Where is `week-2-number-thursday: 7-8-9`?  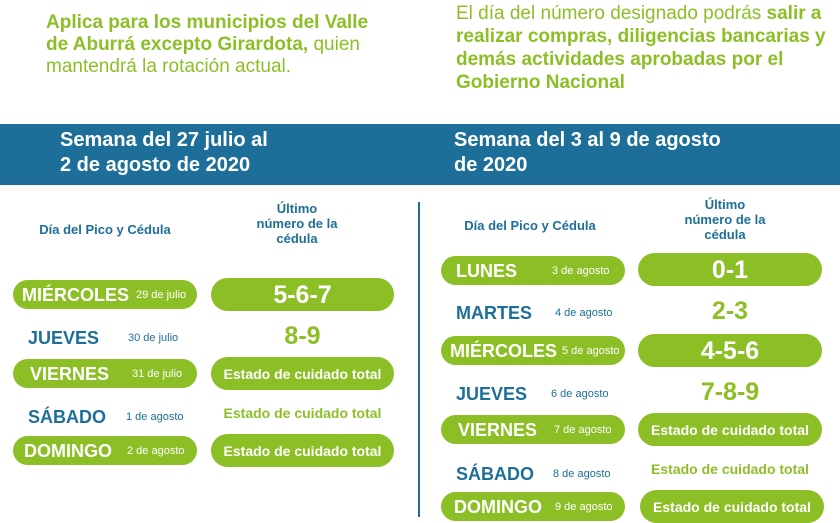
week-2-number-thursday: 7-8-9 is located at coordinates (730, 392).